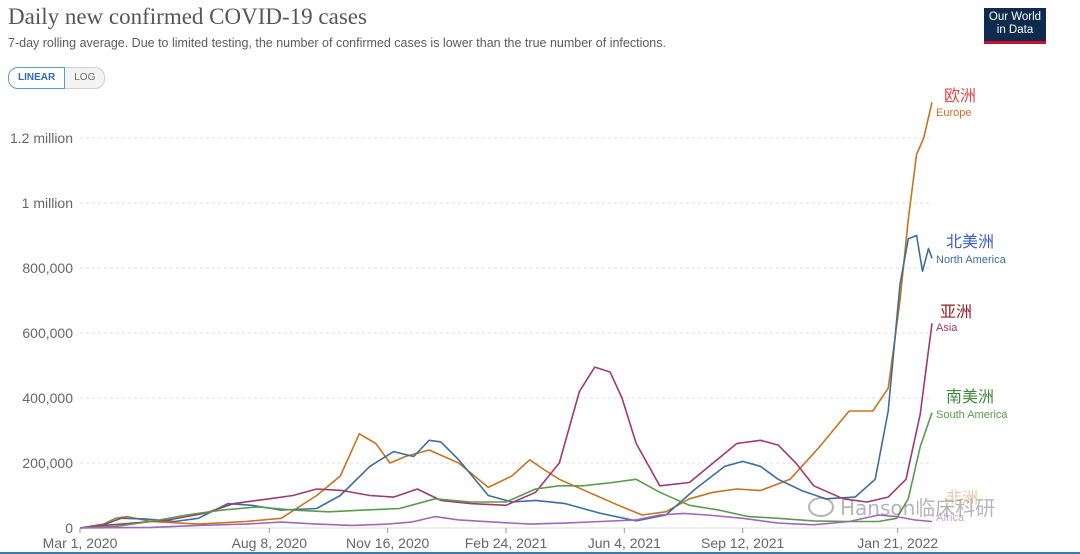 This screenshot has width=1080, height=554. I want to click on series-label-zh-africa: 非洲, so click(962, 497).